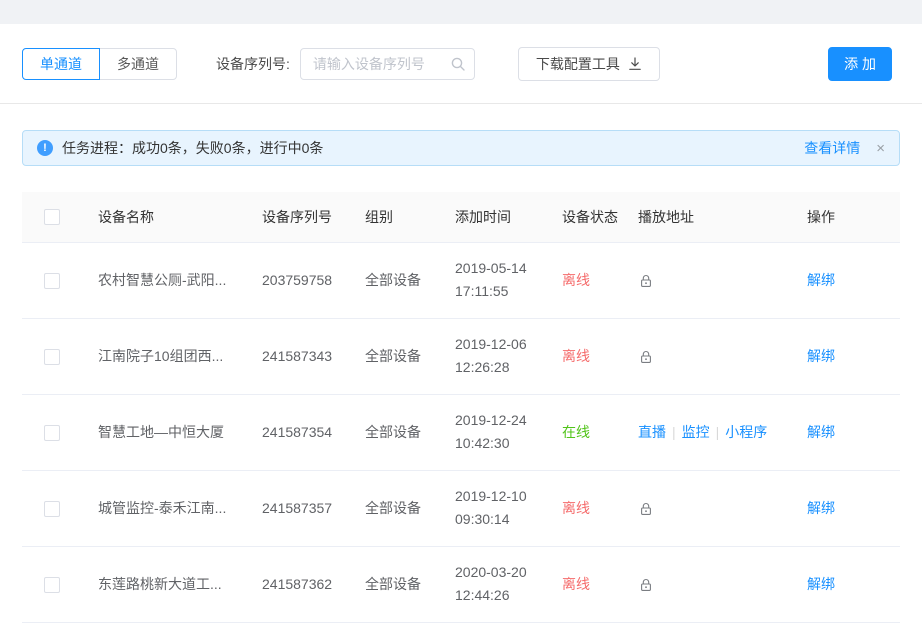 Image resolution: width=922 pixels, height=625 pixels. I want to click on monitor-link: 监控, so click(695, 432).